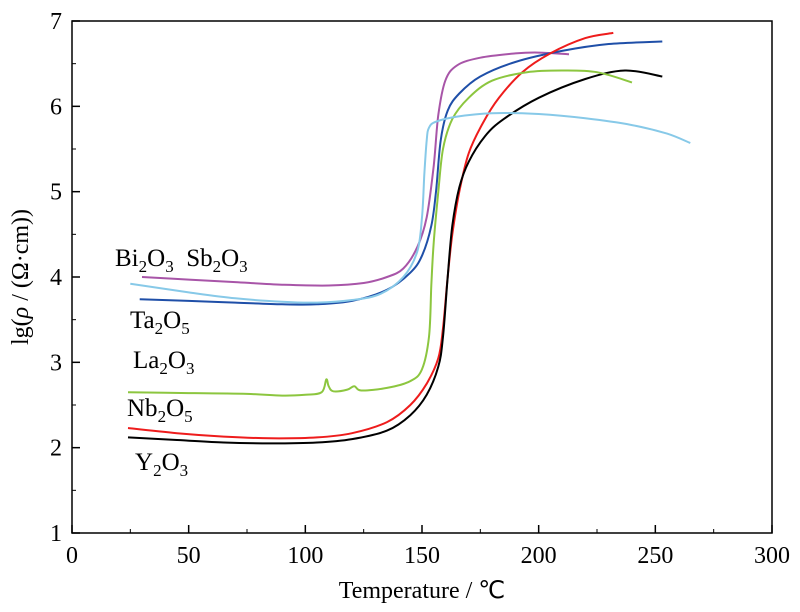  What do you see at coordinates (21, 258) in the screenshot?
I see `y-axis-label-suffix: / (Ω·cm))` at bounding box center [21, 258].